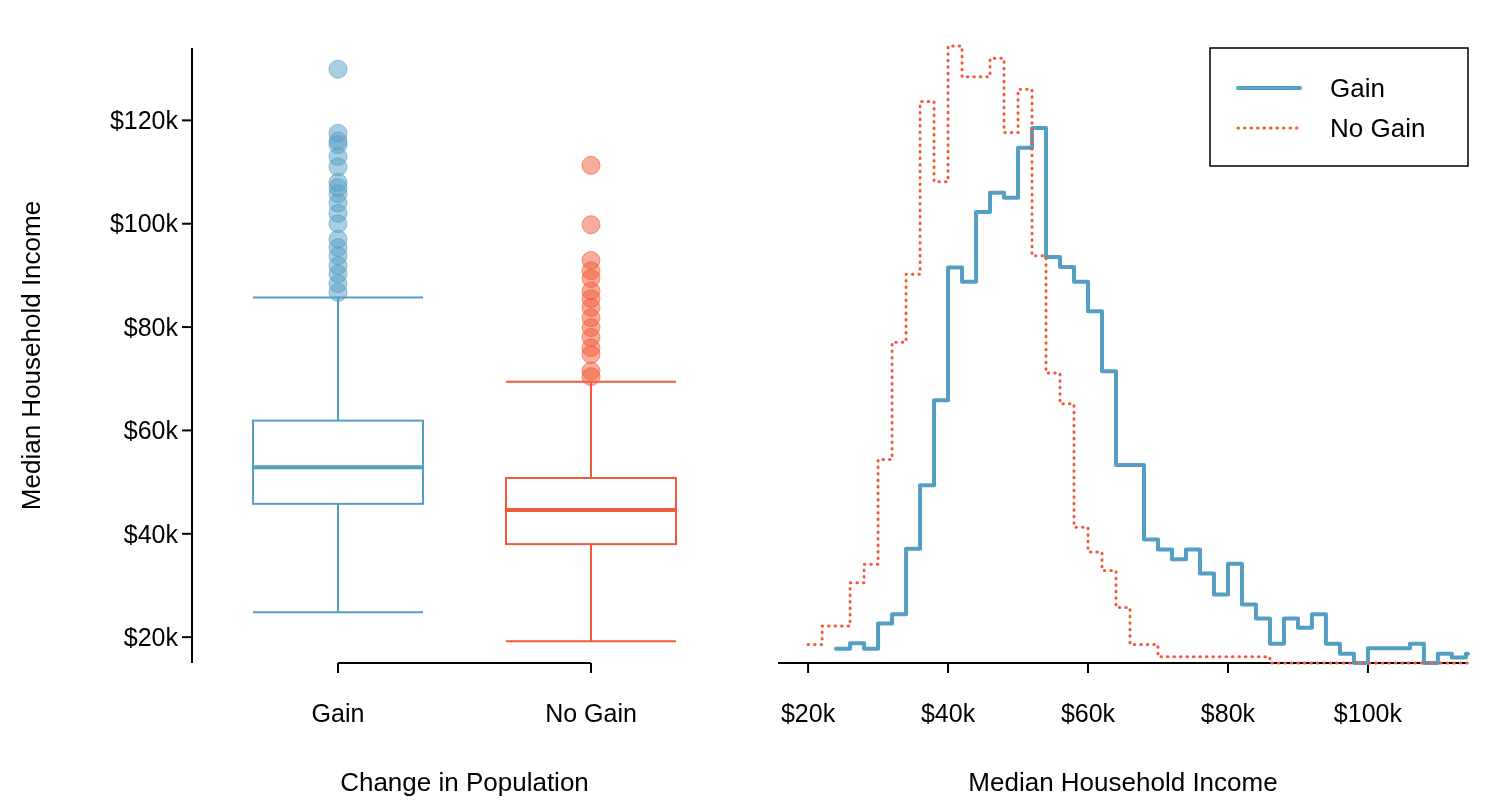 This screenshot has width=1500, height=800. What do you see at coordinates (808, 713) in the screenshot?
I see `x-tick-label: $20k` at bounding box center [808, 713].